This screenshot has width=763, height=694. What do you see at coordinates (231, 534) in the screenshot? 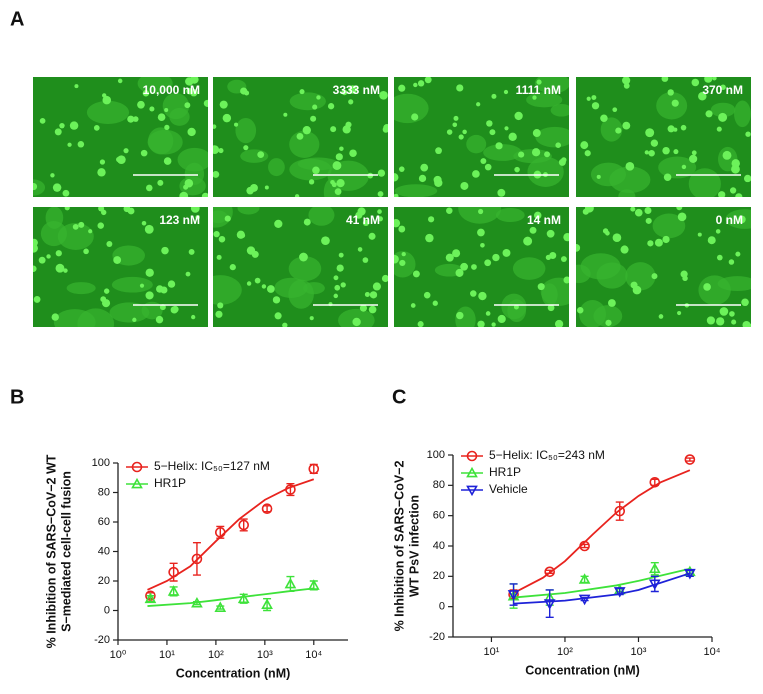
I see `fit-curve` at bounding box center [231, 534].